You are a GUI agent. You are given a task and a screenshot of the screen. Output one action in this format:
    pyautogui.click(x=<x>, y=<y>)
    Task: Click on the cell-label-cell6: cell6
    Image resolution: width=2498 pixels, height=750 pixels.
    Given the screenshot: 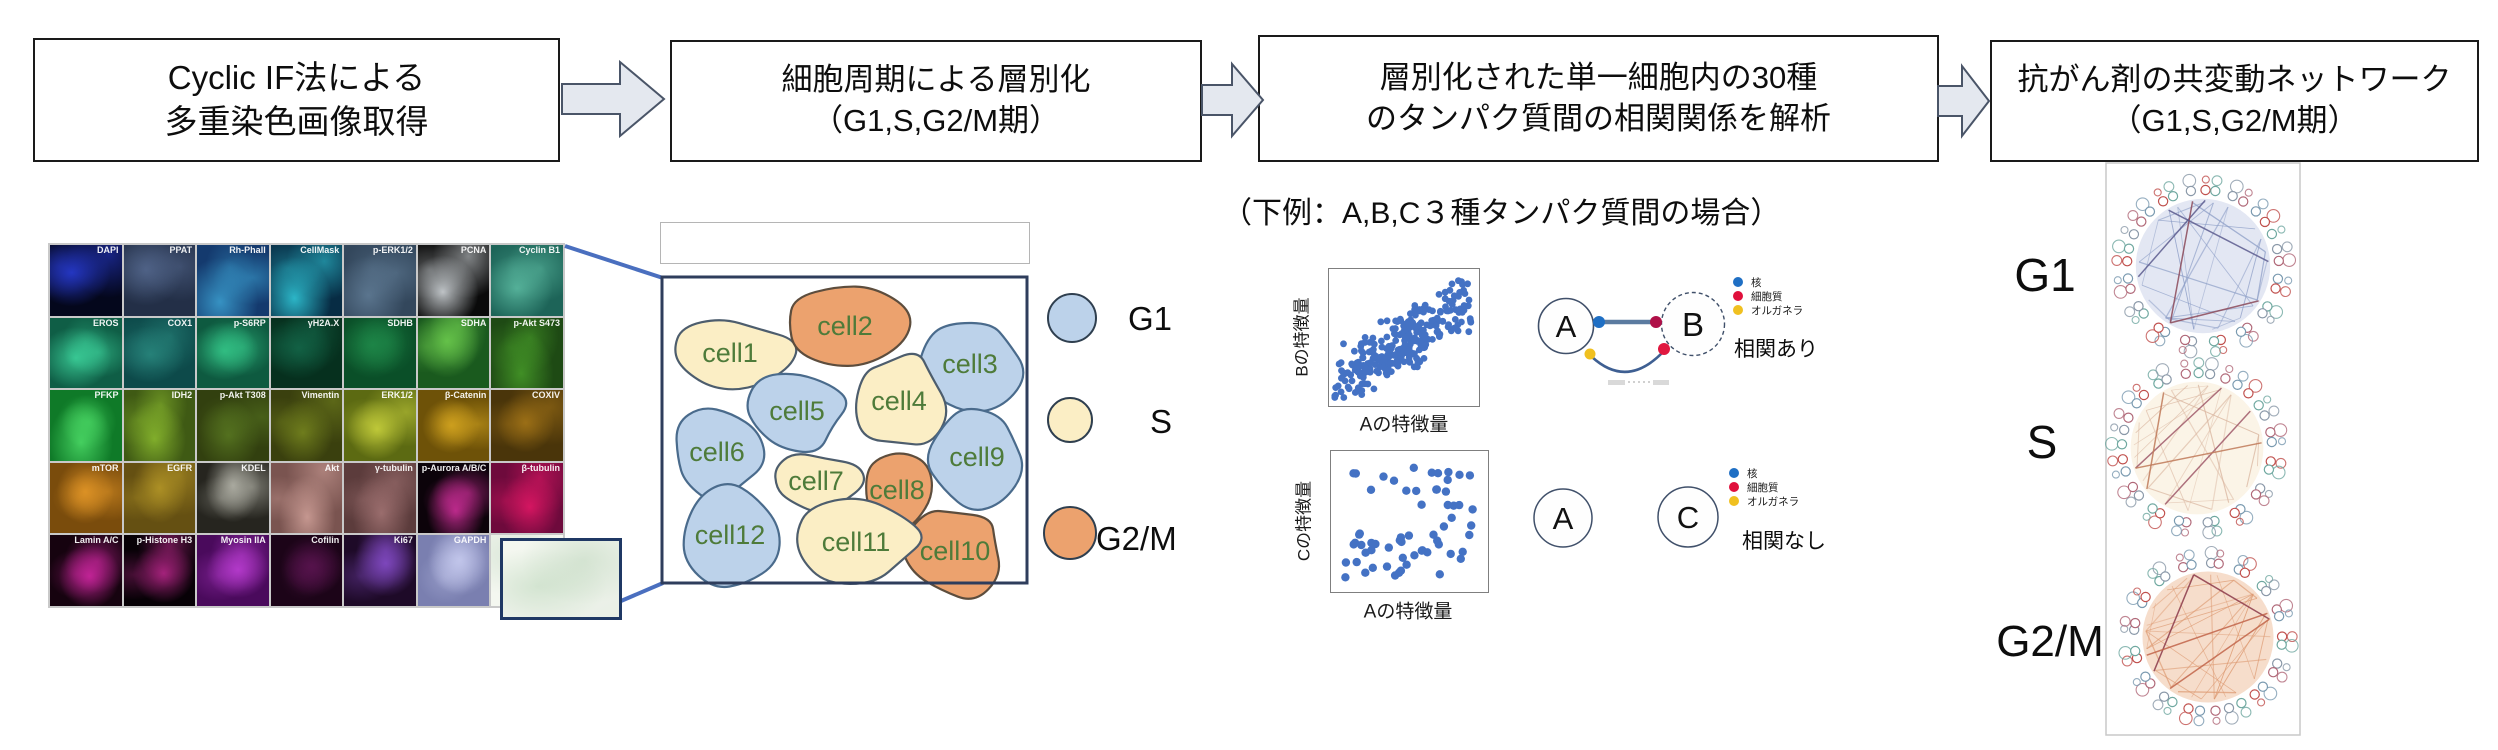 What is the action you would take?
    pyautogui.click(x=717, y=452)
    